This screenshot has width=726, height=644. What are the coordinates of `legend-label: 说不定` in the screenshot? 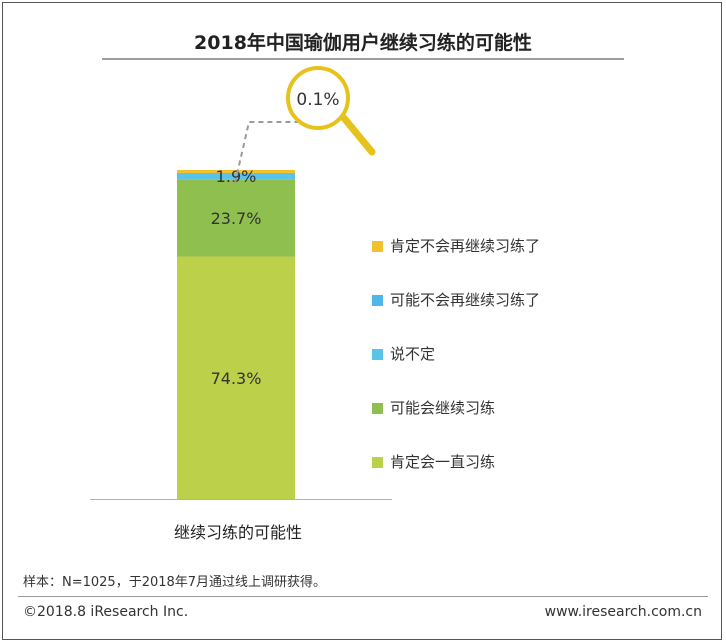 It's located at (413, 354).